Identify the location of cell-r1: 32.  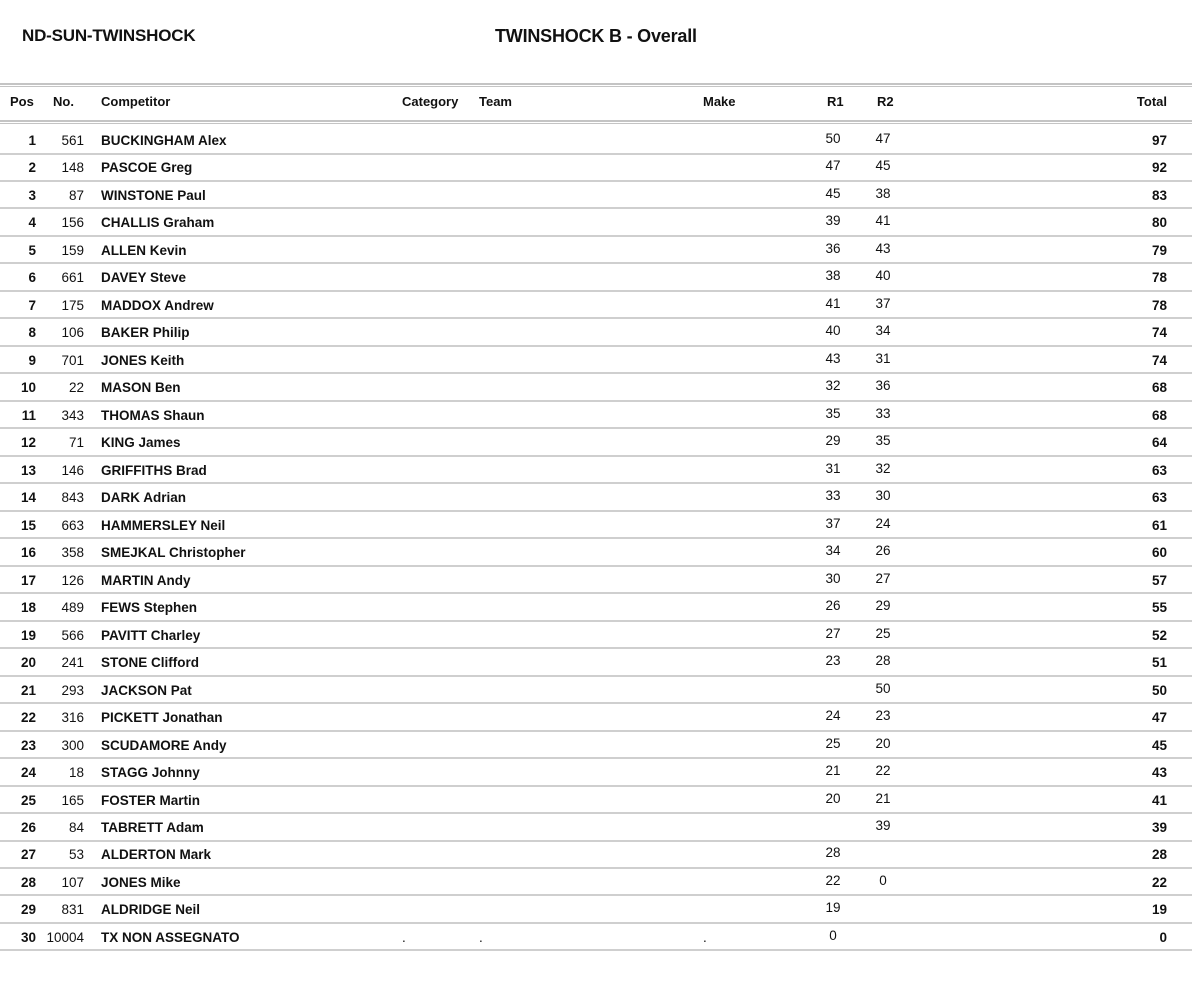
(833, 386).